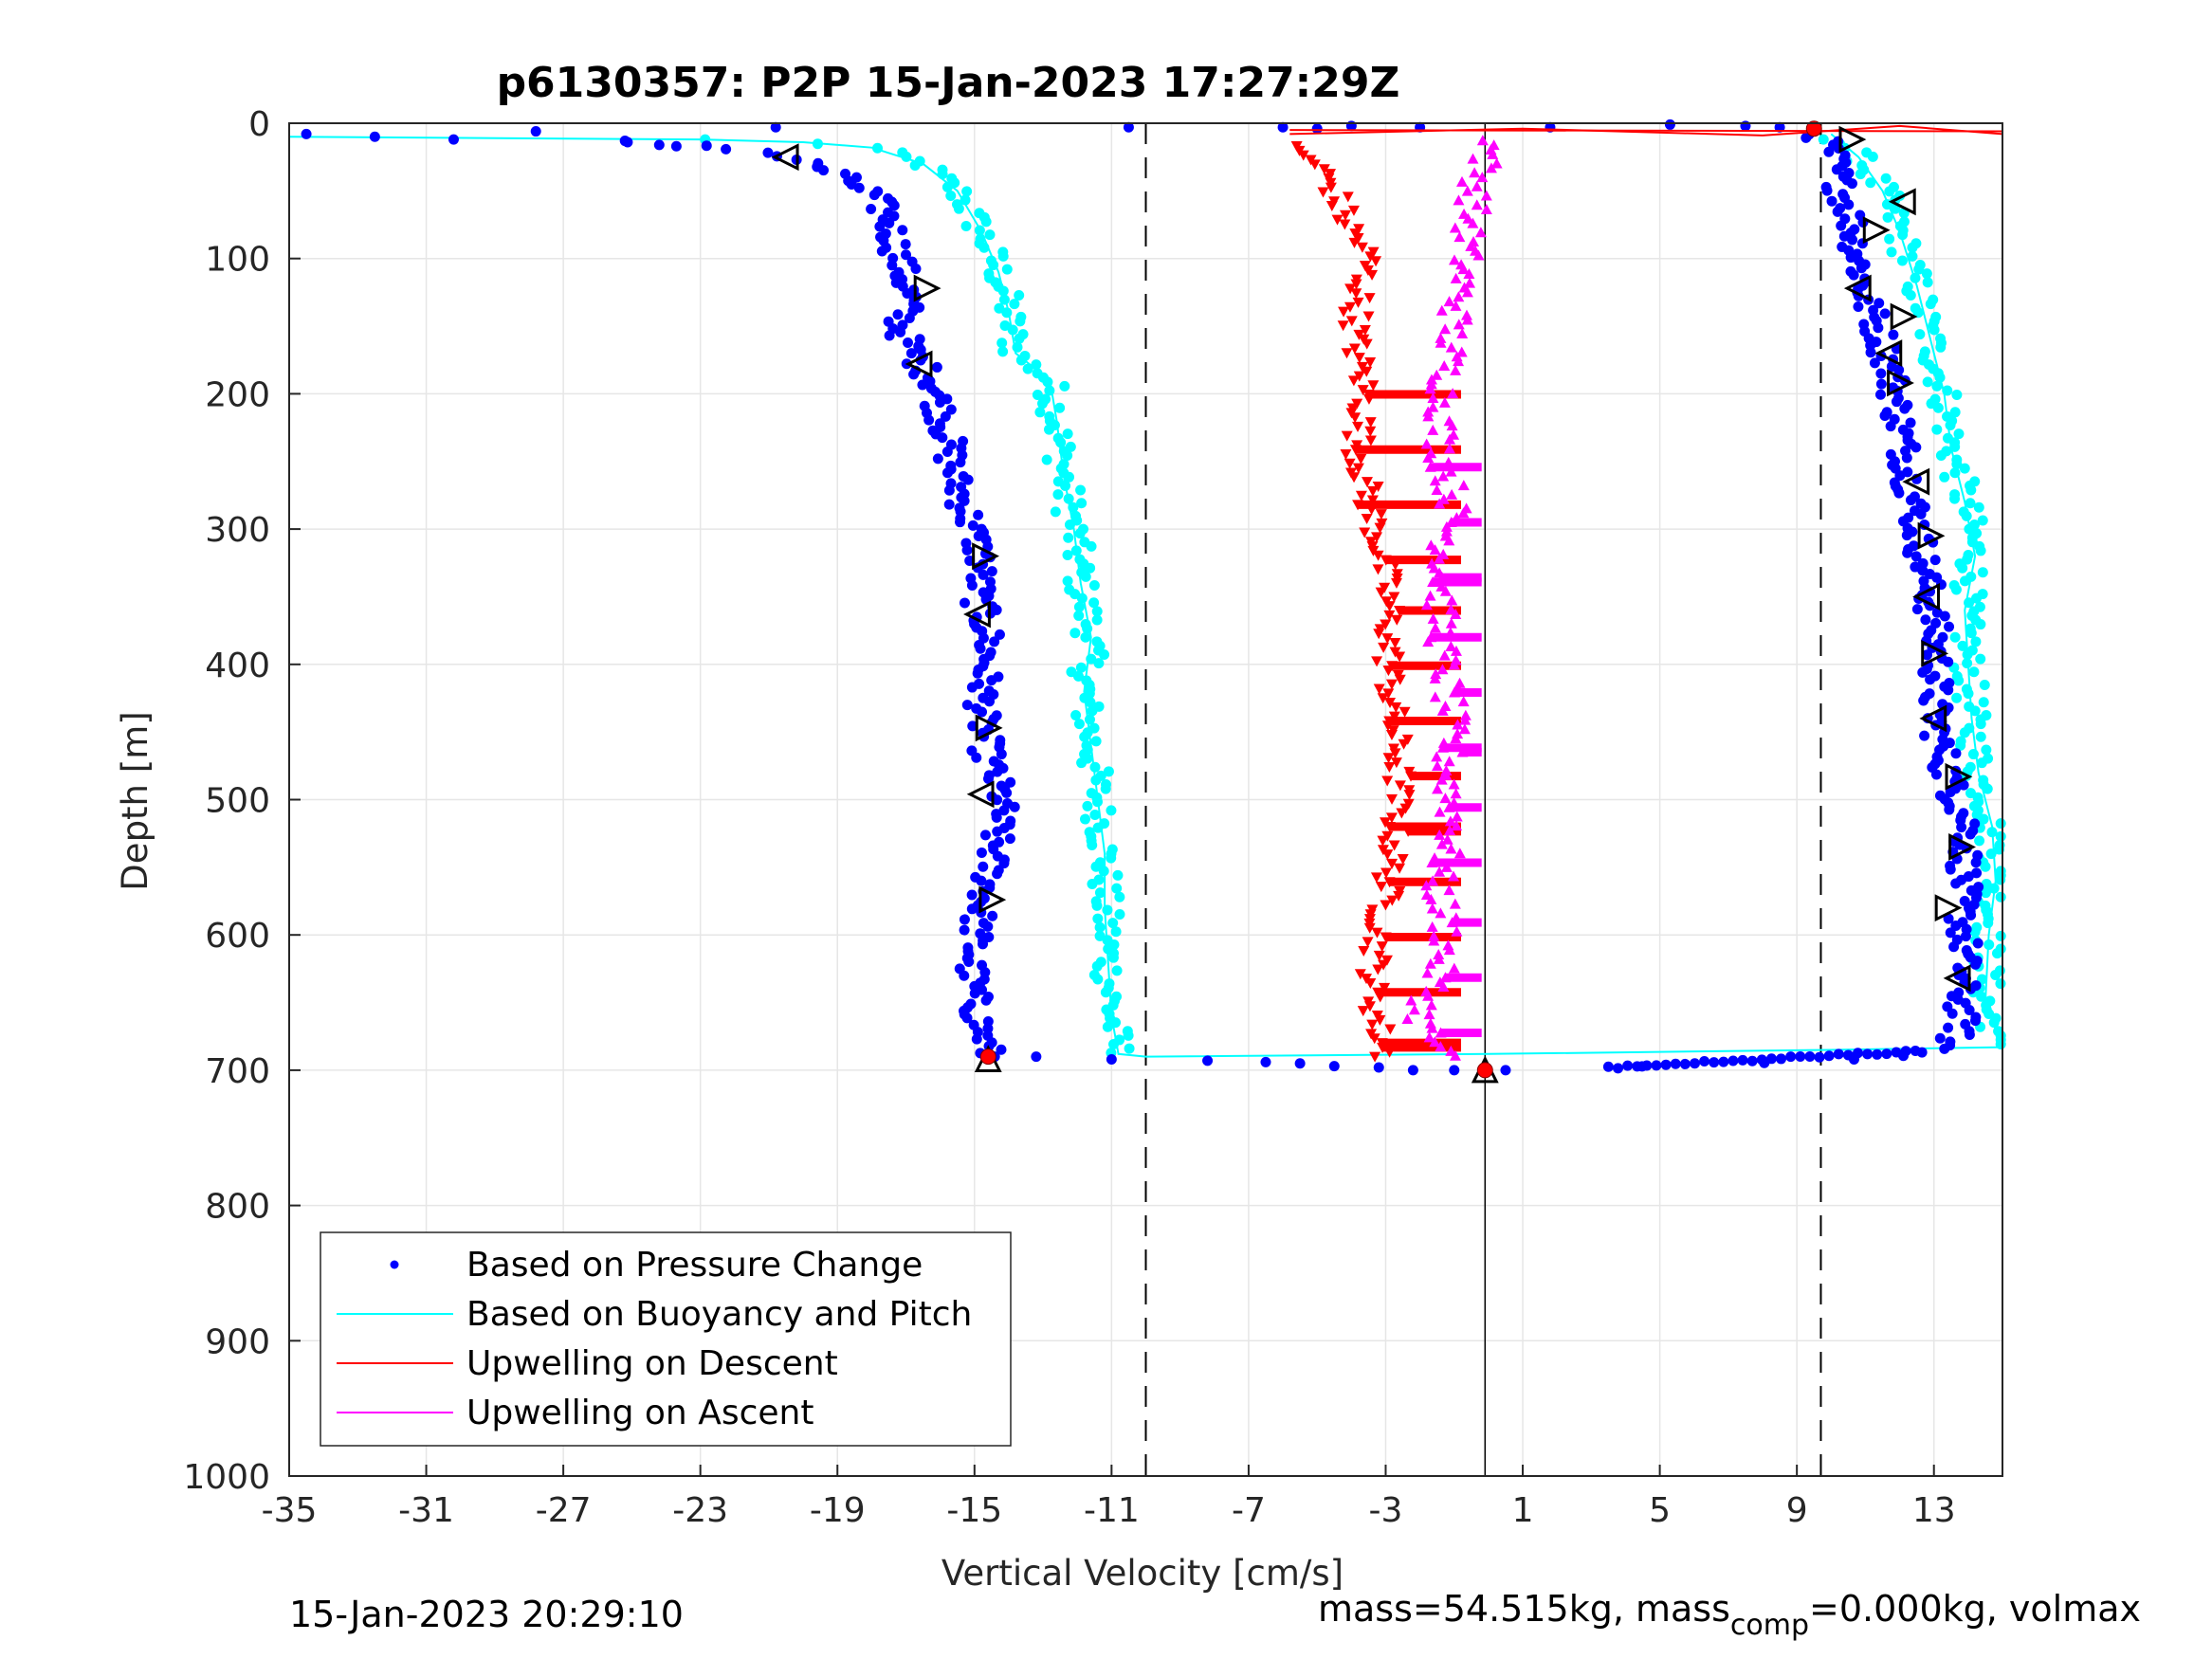  I want to click on legend-dot-pressure, so click(394, 1264).